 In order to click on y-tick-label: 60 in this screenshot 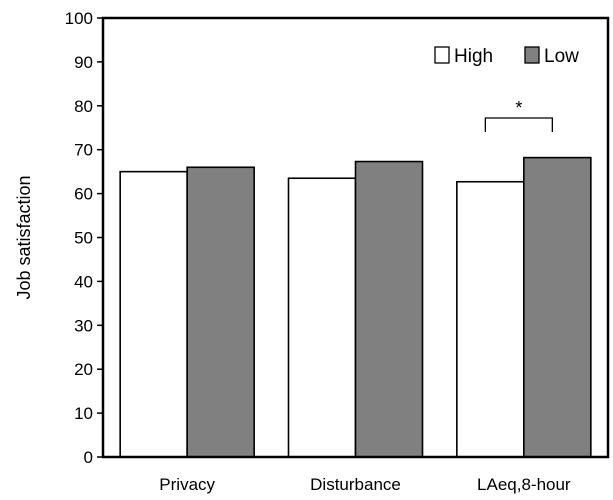, I will do `click(83, 194)`.